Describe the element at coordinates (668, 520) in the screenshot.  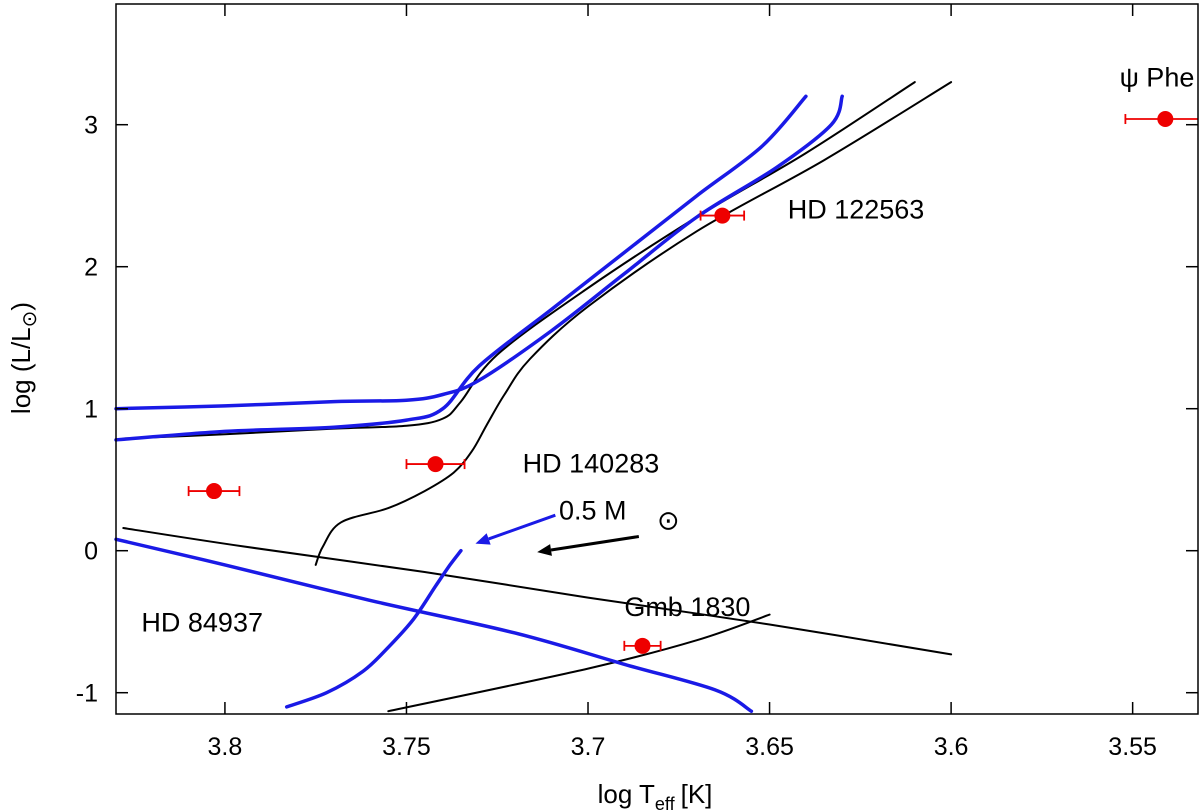
I see `annotation-7: ⊙` at that location.